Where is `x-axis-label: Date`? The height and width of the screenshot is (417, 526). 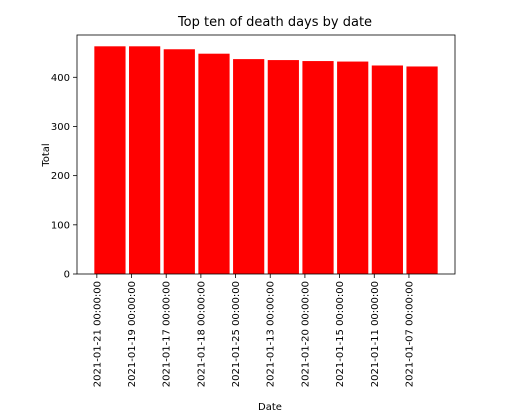 x-axis-label: Date is located at coordinates (270, 407).